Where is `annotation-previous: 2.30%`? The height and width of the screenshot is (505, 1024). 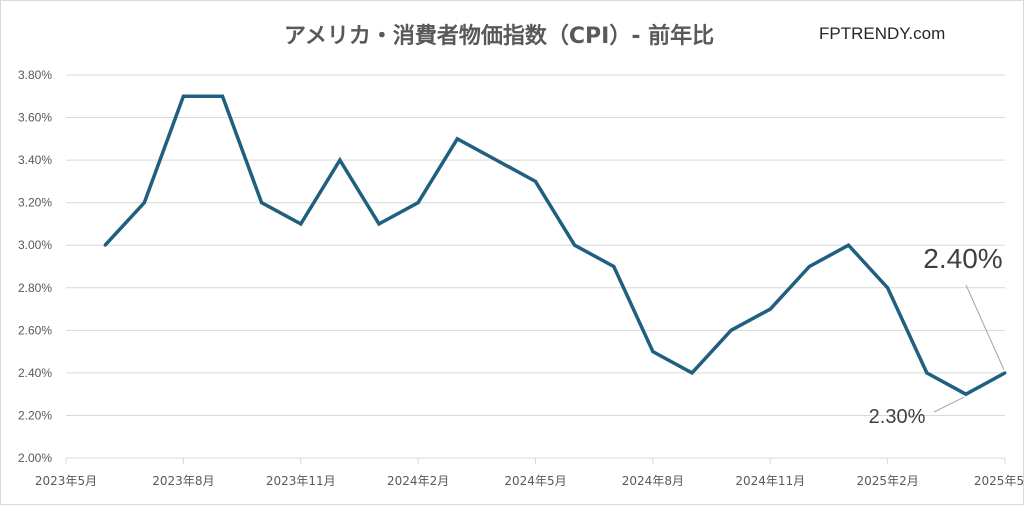 annotation-previous: 2.30% is located at coordinates (897, 417).